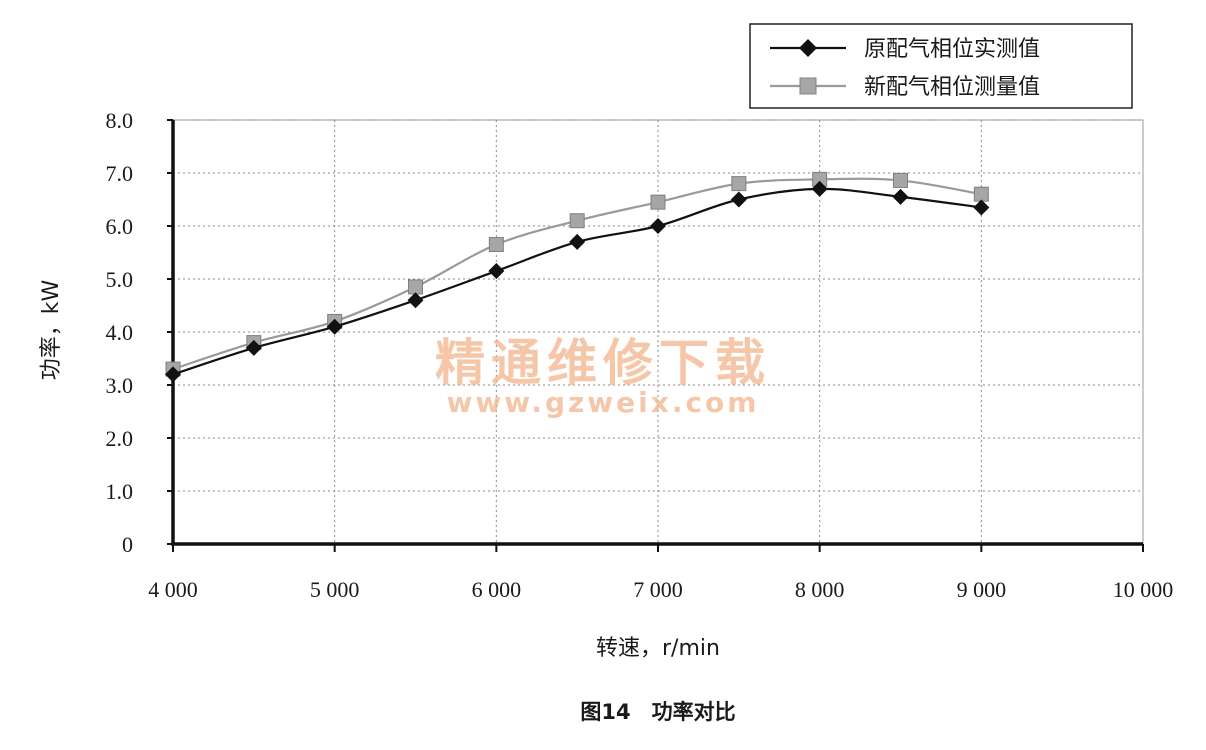 The height and width of the screenshot is (750, 1206). What do you see at coordinates (127, 544) in the screenshot?
I see `y-tick-label: 0` at bounding box center [127, 544].